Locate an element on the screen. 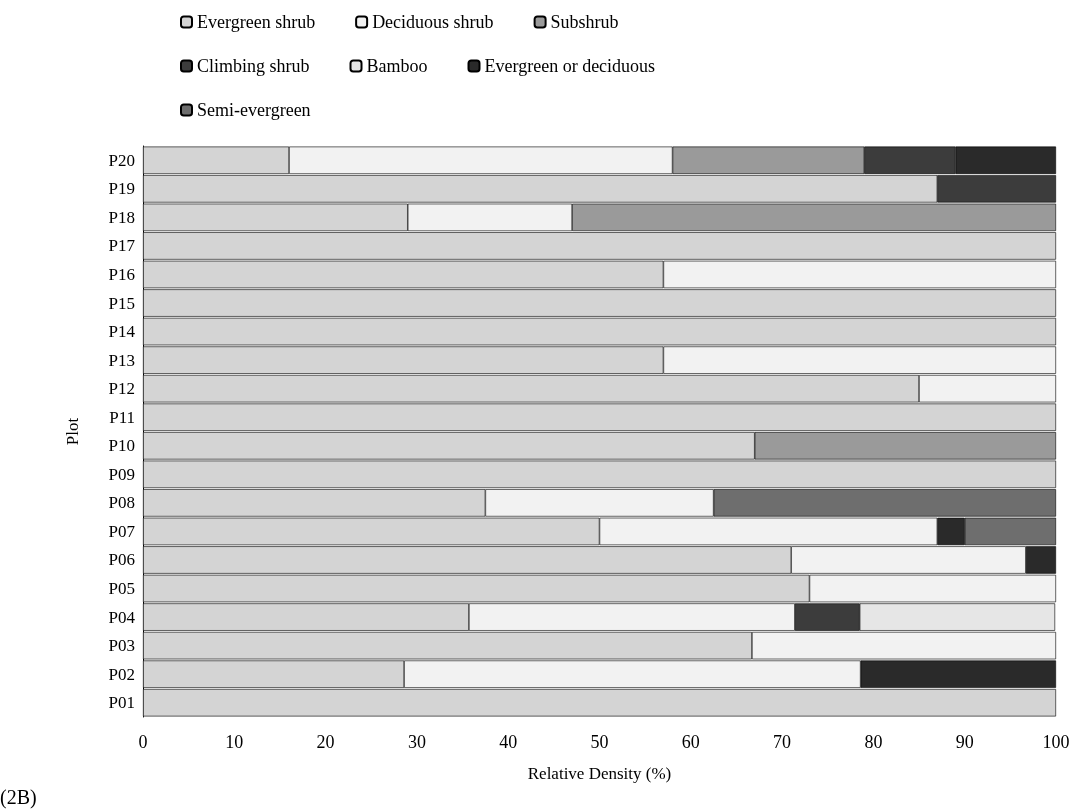 This screenshot has width=1078, height=809. x-tick-label: 60 is located at coordinates (690, 742).